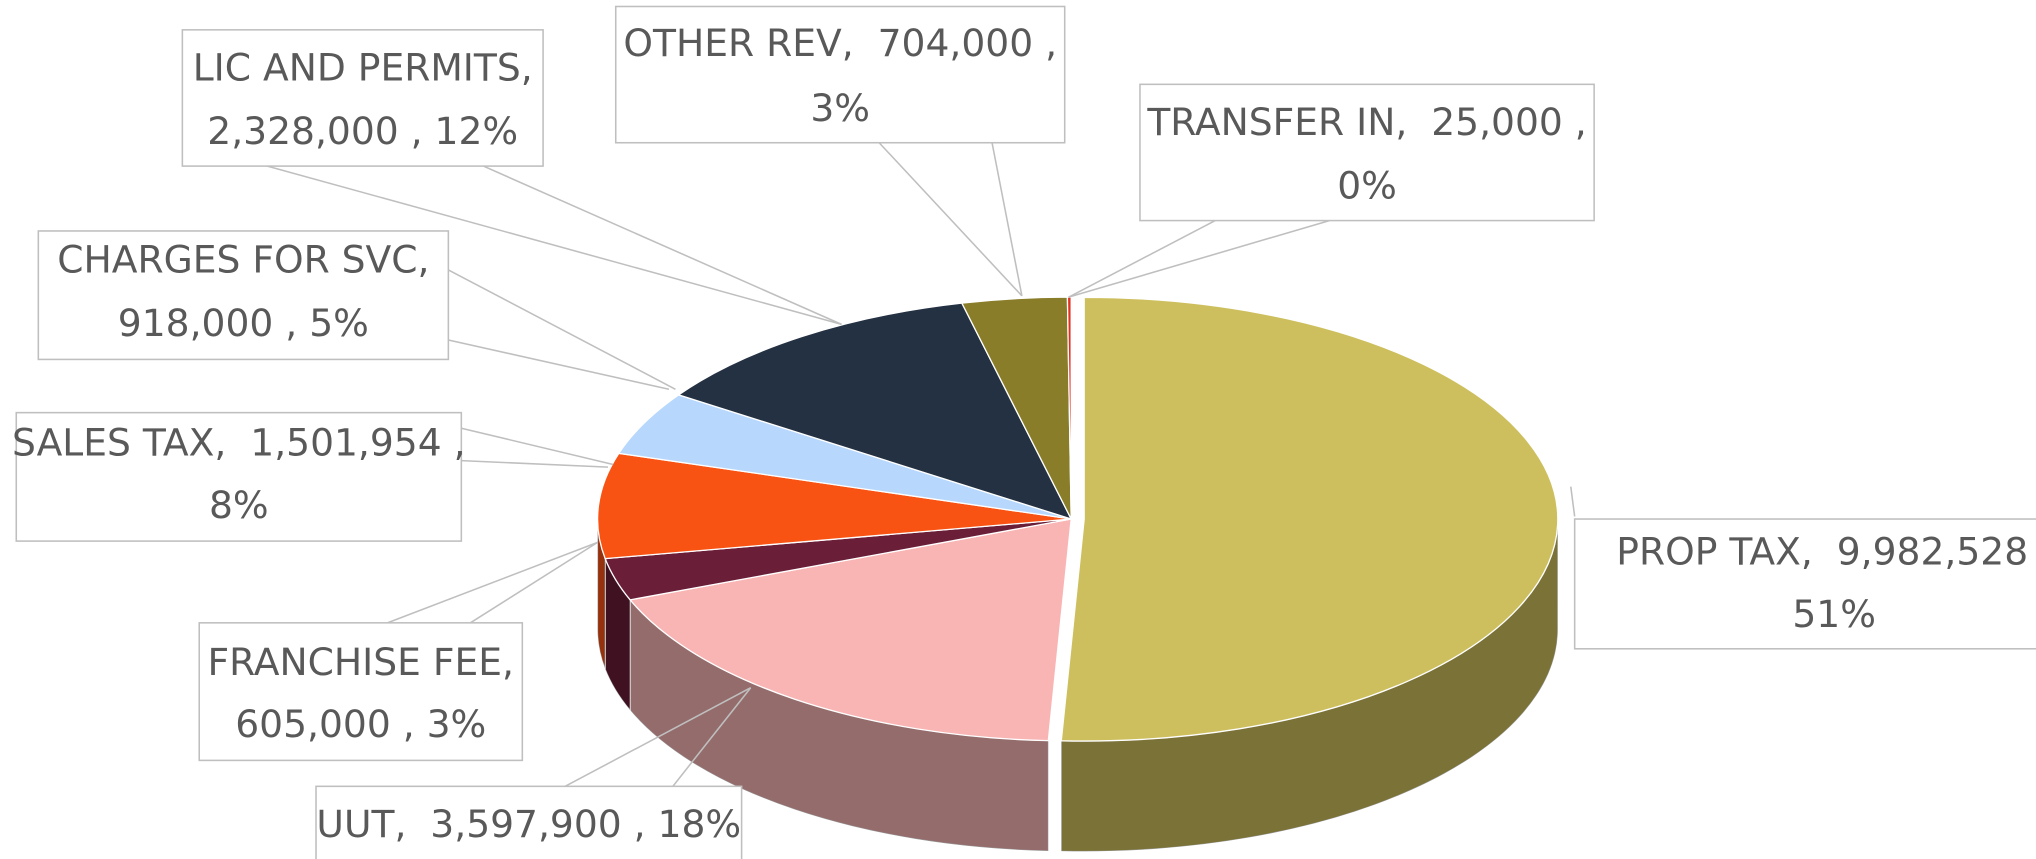  Describe the element at coordinates (1367, 186) in the screenshot. I see `data-label: 0%` at that location.